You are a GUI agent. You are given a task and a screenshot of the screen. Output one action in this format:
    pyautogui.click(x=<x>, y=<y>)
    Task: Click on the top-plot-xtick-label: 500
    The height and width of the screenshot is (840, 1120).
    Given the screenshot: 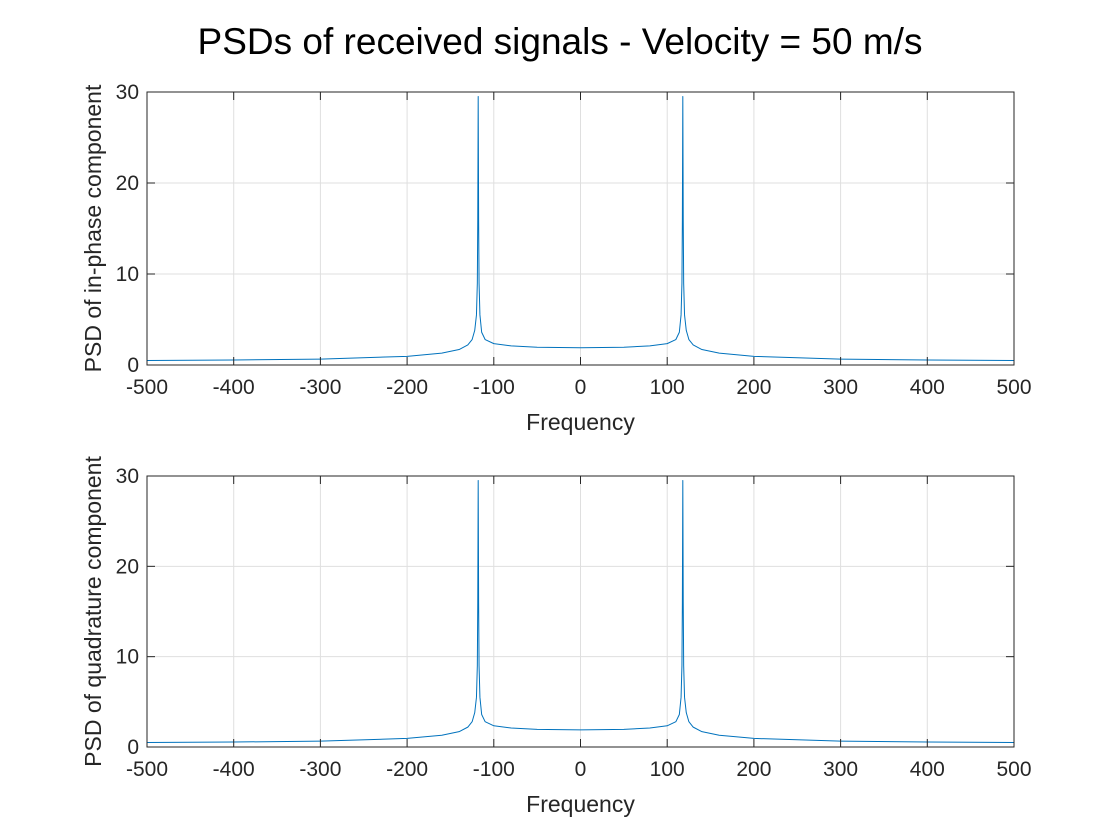 What is the action you would take?
    pyautogui.click(x=1013, y=387)
    